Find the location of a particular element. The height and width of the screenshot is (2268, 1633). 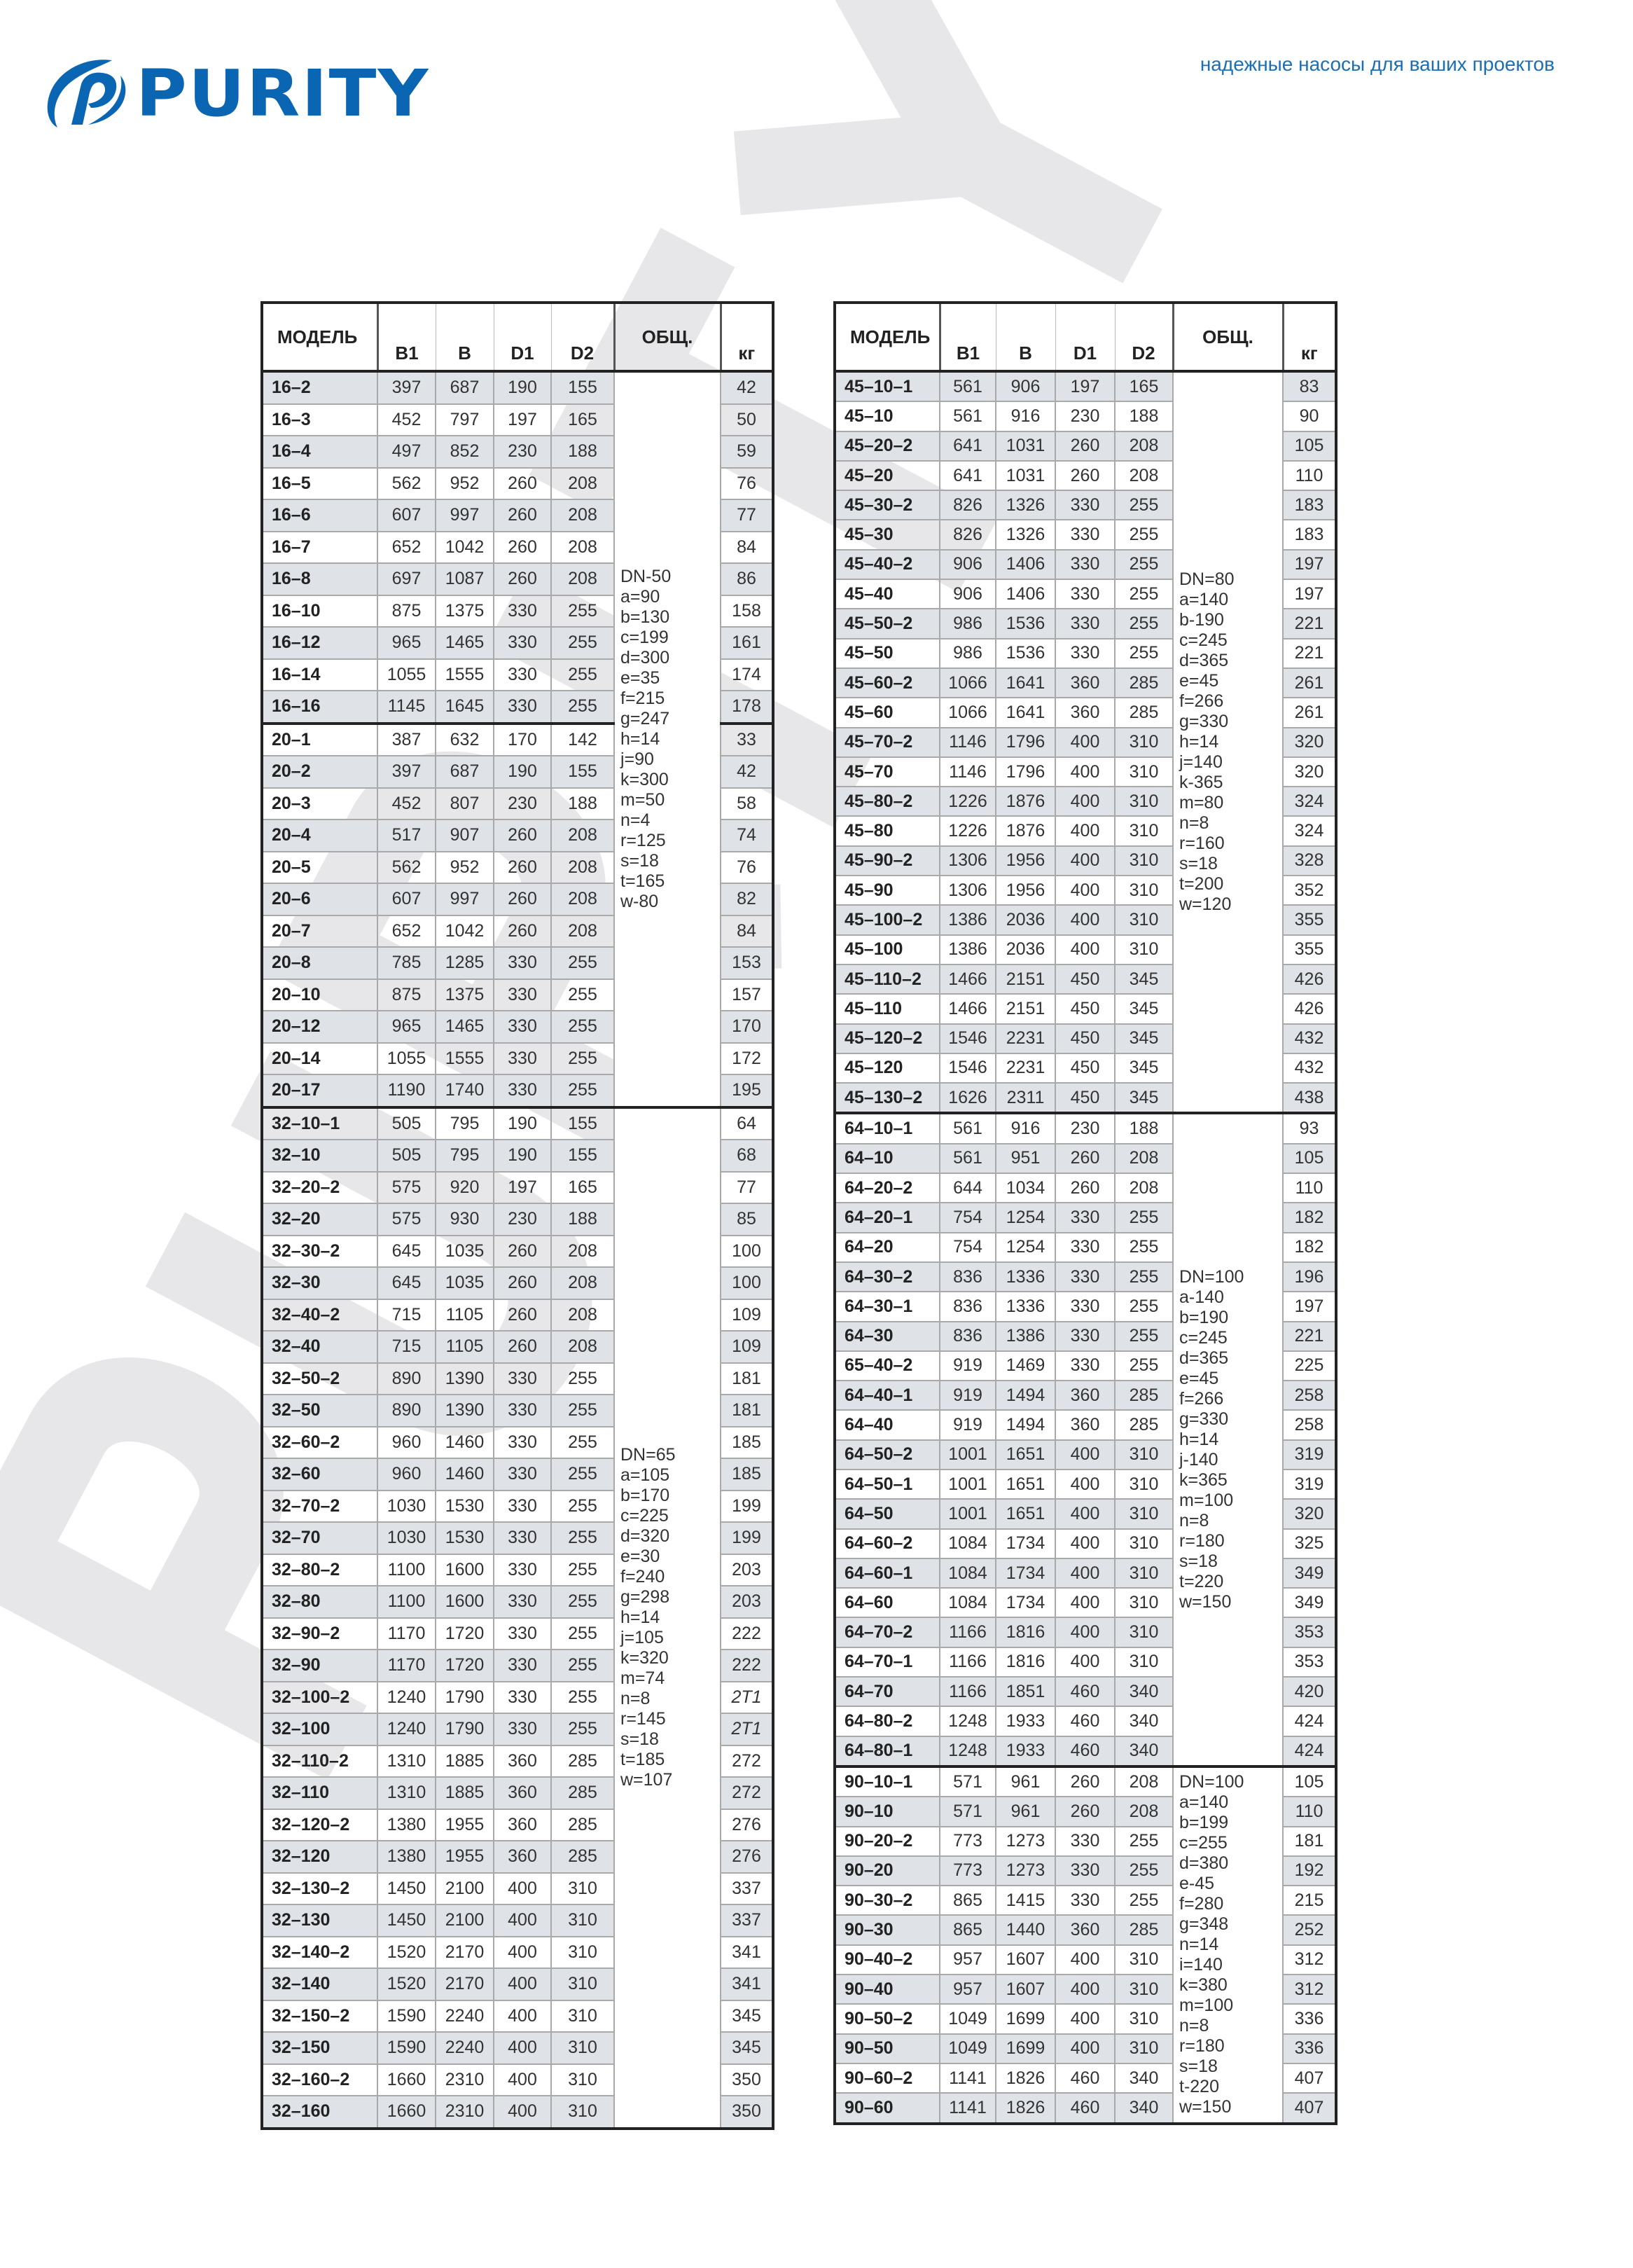

b1-cell: 575 is located at coordinates (406, 1219).